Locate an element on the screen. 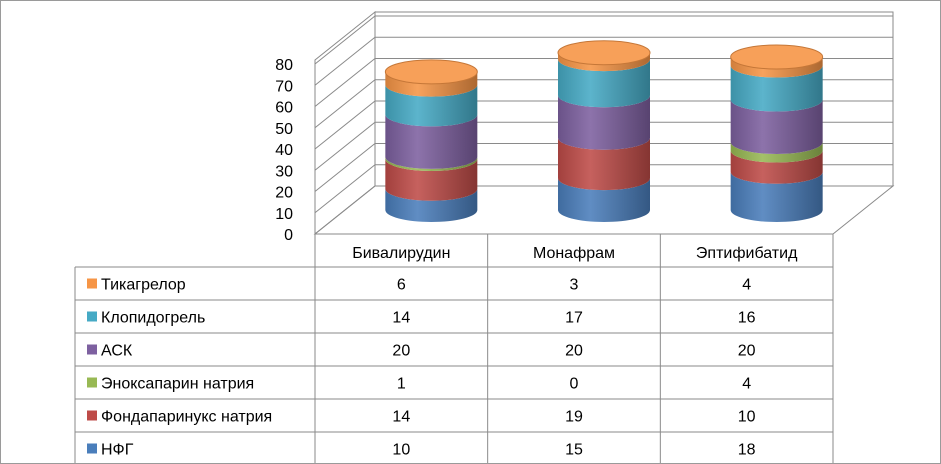  data-value: 18 is located at coordinates (747, 450).